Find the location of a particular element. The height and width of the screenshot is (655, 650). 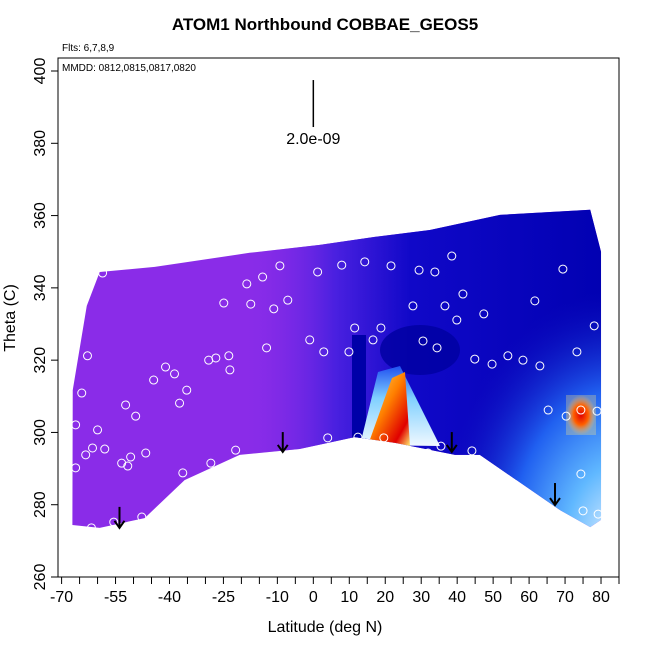

x-tick-label: 70 is located at coordinates (565, 597).